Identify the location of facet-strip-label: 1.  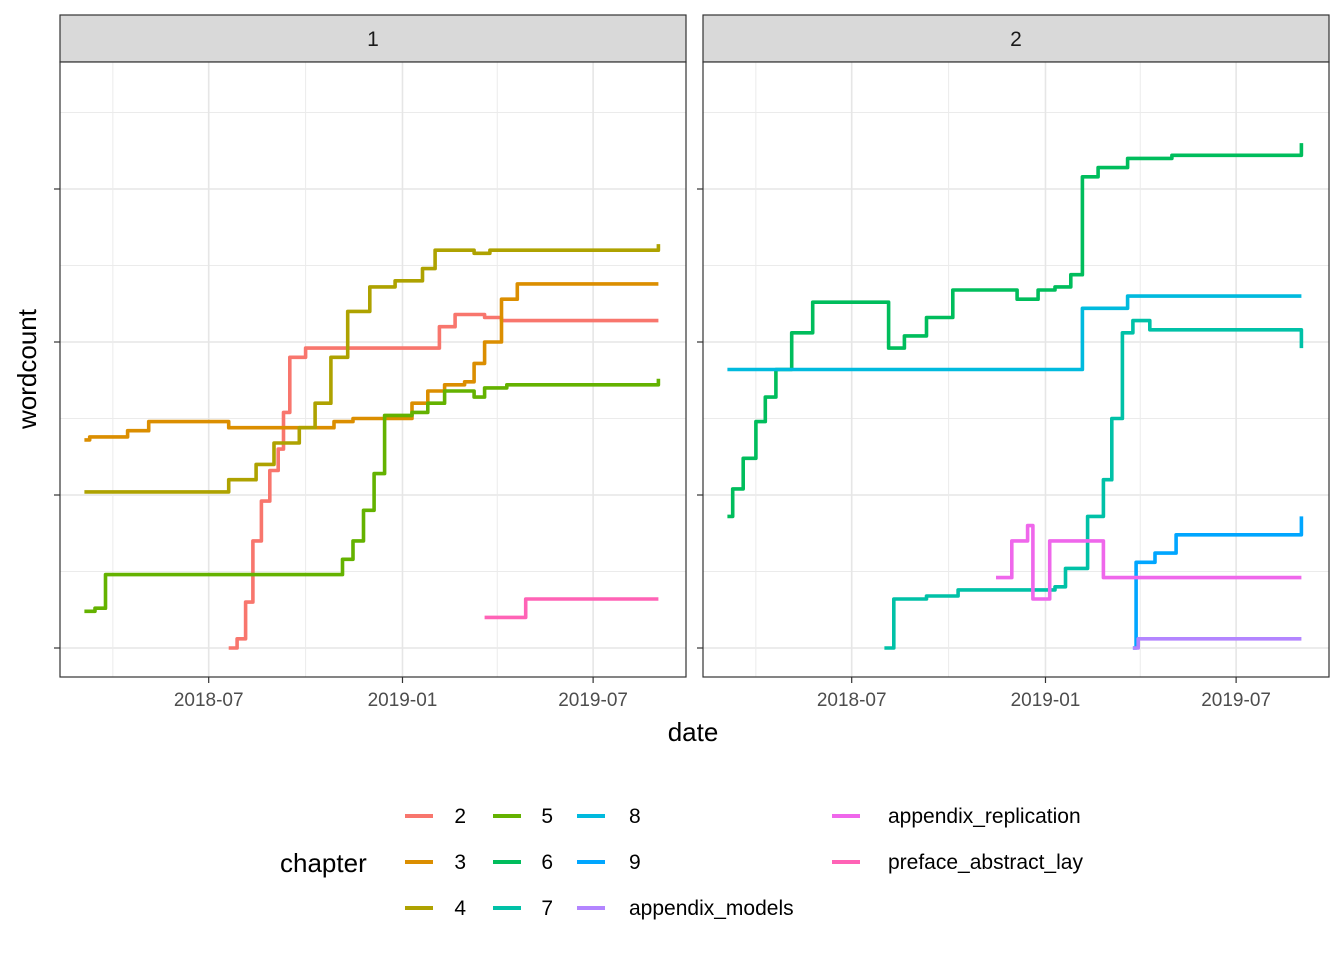
(373, 39).